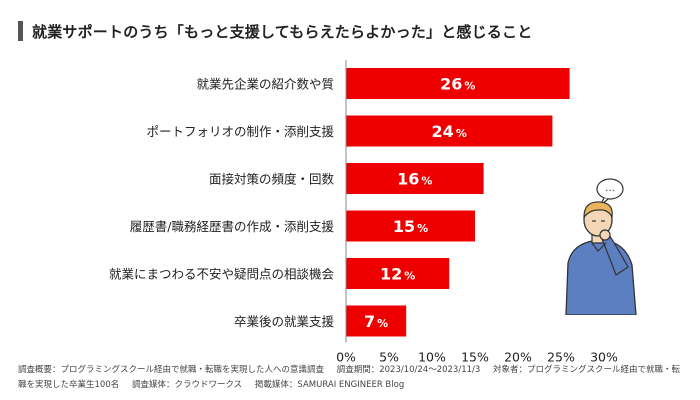  What do you see at coordinates (604, 357) in the screenshot?
I see `x-tick-label-6: 30%` at bounding box center [604, 357].